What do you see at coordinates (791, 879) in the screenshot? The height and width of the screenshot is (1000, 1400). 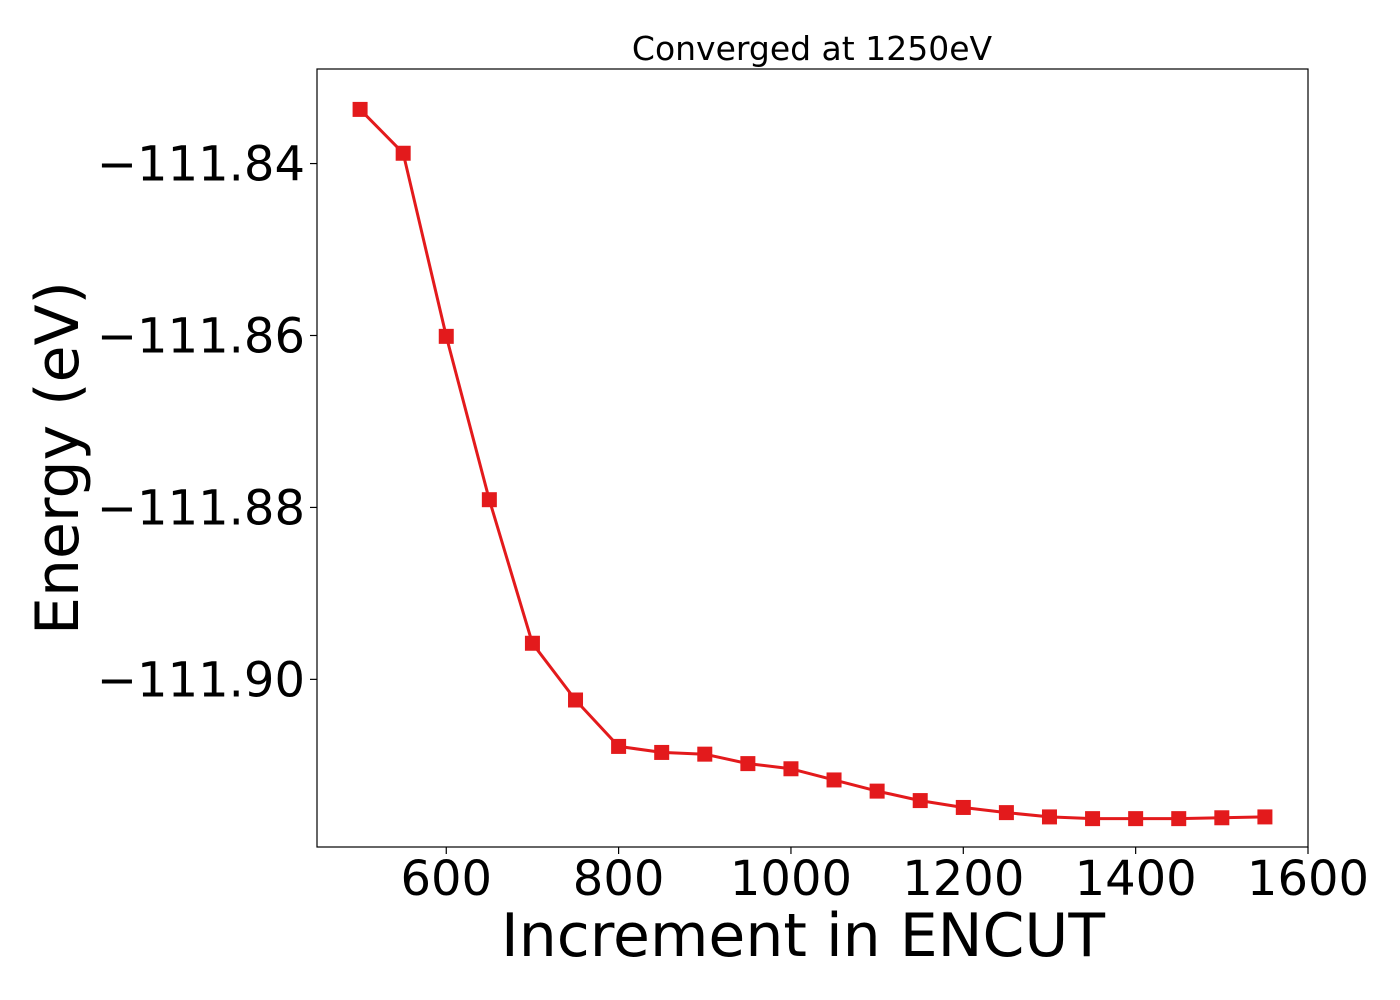 I see `x-tick-label: 1000` at bounding box center [791, 879].